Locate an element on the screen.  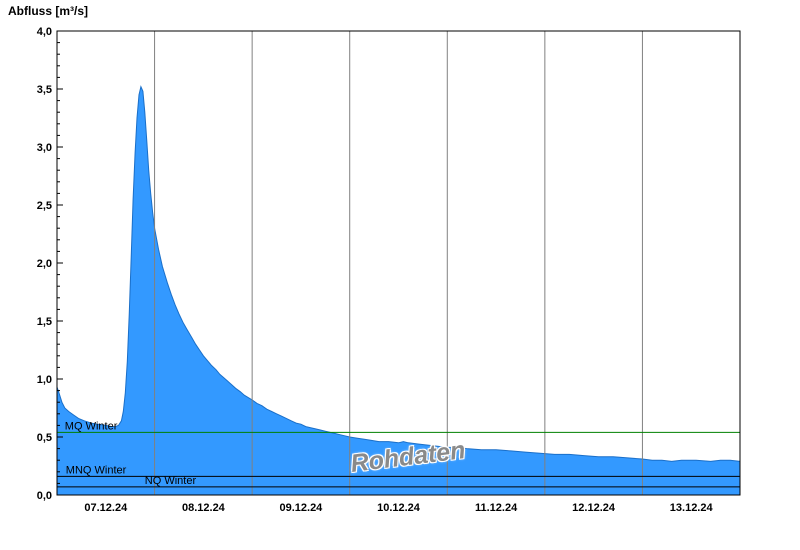
refline-label-mq-winter: MQ Winter is located at coordinates (91, 426).